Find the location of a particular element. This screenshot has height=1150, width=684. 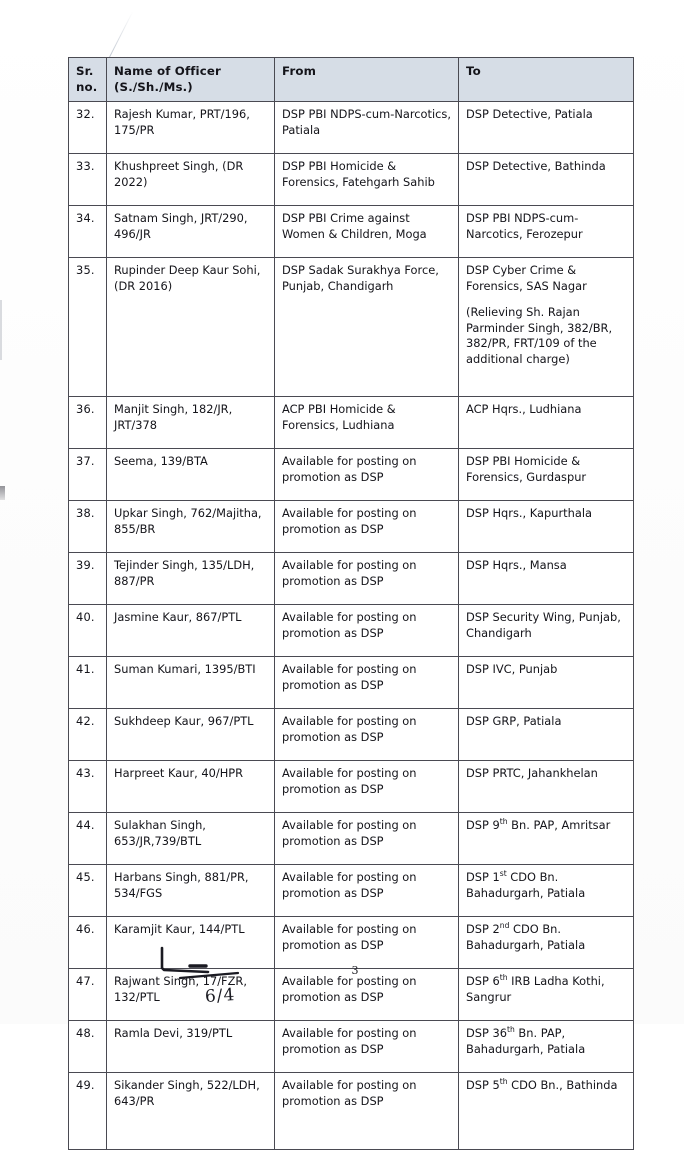

cell-to: DSP Detective, Bathinda is located at coordinates (546, 179).